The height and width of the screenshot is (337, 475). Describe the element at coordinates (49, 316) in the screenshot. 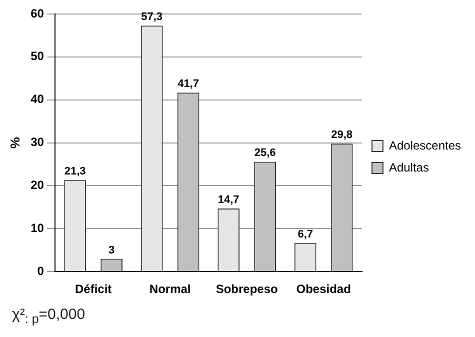

I see `text: χ²$_{: p}$=0,000` at that location.